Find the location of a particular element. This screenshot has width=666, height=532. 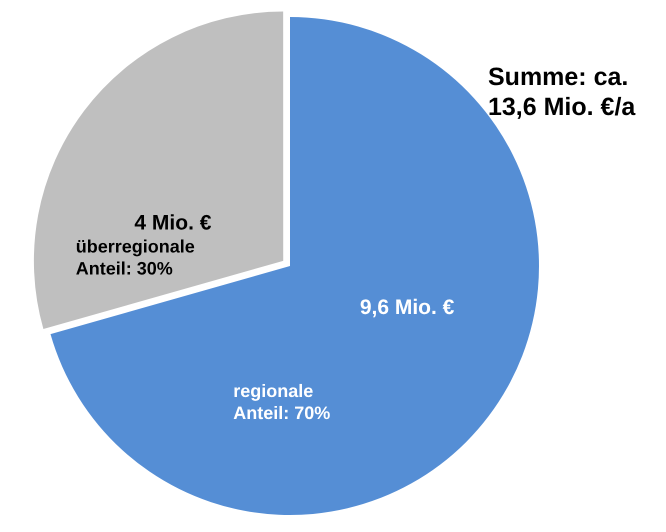

slice-label: regionale Anteil: 70% is located at coordinates (281, 401).